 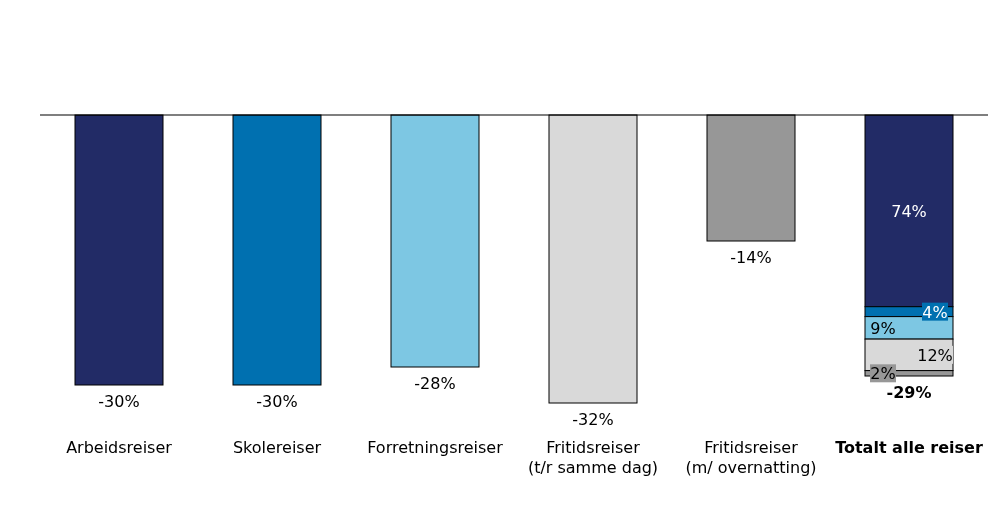 What do you see at coordinates (751, 457) in the screenshot?
I see `x-tick-label: Fritidsreiser (m/ overnatting)` at bounding box center [751, 457].